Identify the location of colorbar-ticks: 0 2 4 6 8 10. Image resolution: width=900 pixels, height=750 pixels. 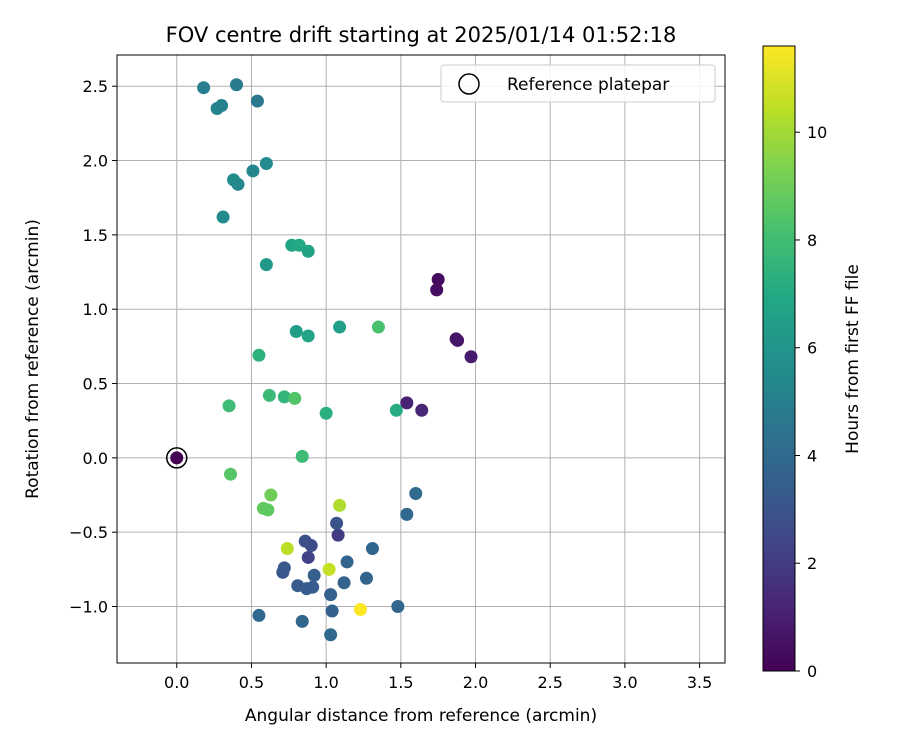
(811, 402).